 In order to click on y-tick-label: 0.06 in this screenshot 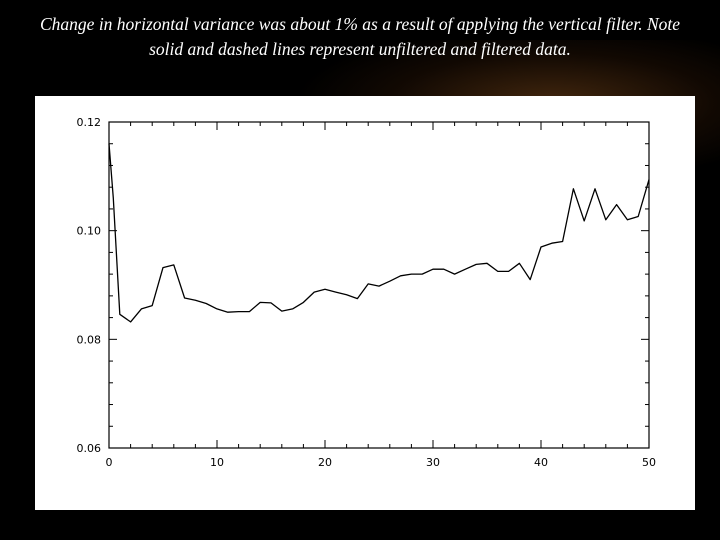, I will do `click(89, 448)`.